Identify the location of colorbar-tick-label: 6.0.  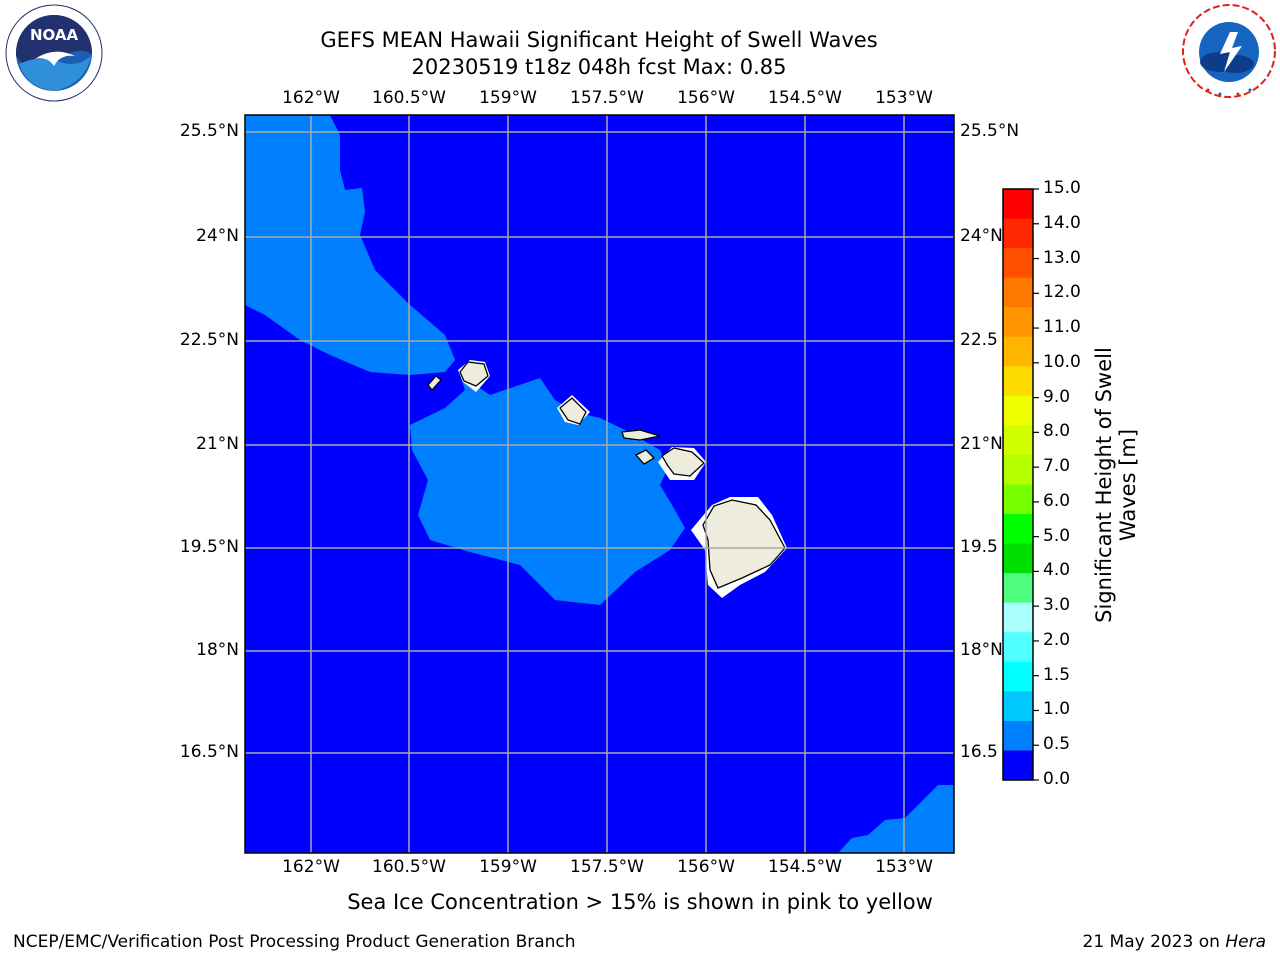
(1057, 500).